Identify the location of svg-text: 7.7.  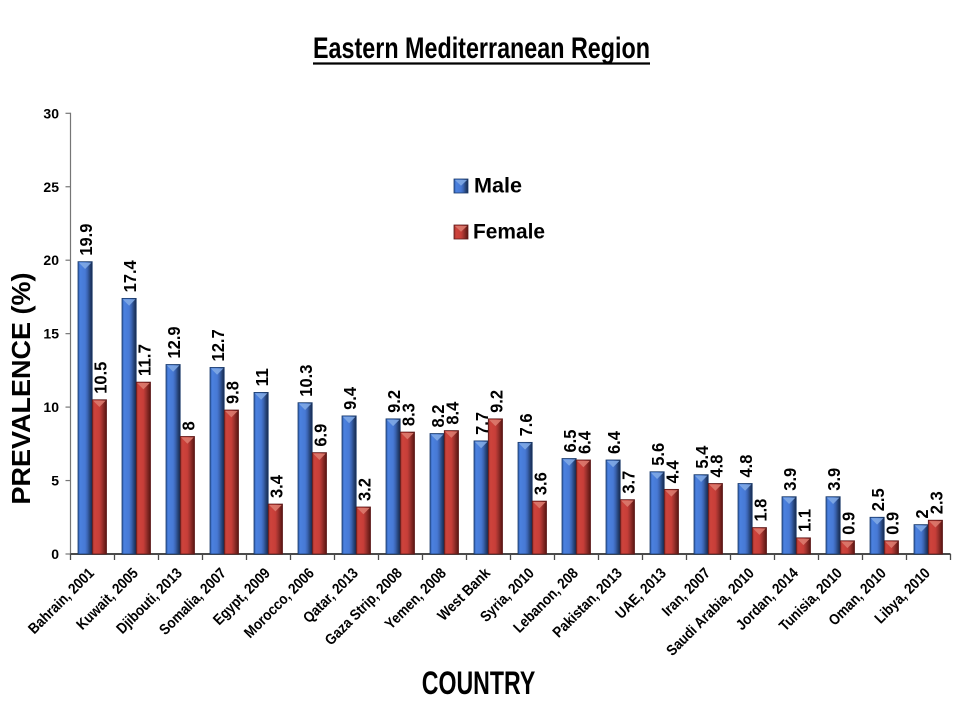
(482, 423).